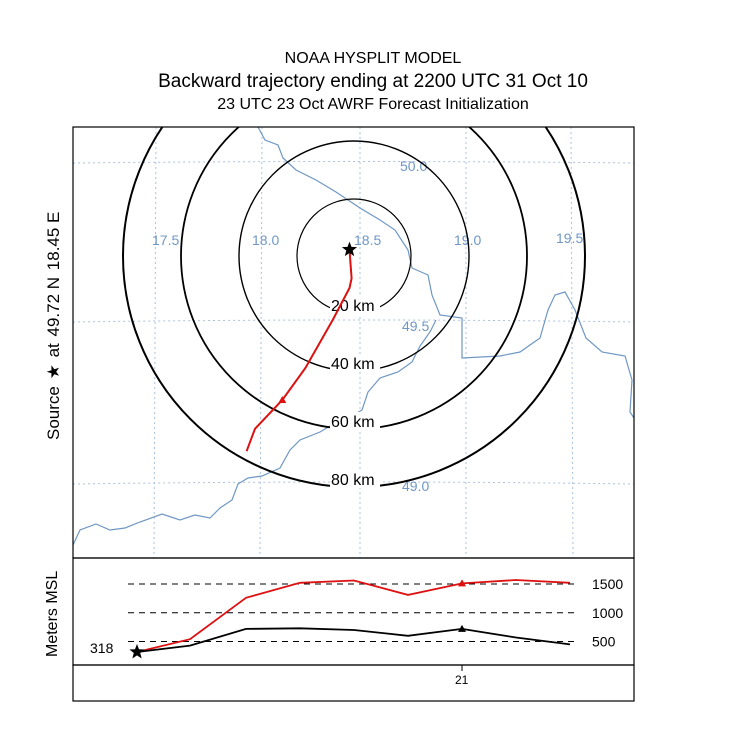 Image resolution: width=746 pixels, height=755 pixels. What do you see at coordinates (165, 240) in the screenshot?
I see `lon-label-17.5: 17.5` at bounding box center [165, 240].